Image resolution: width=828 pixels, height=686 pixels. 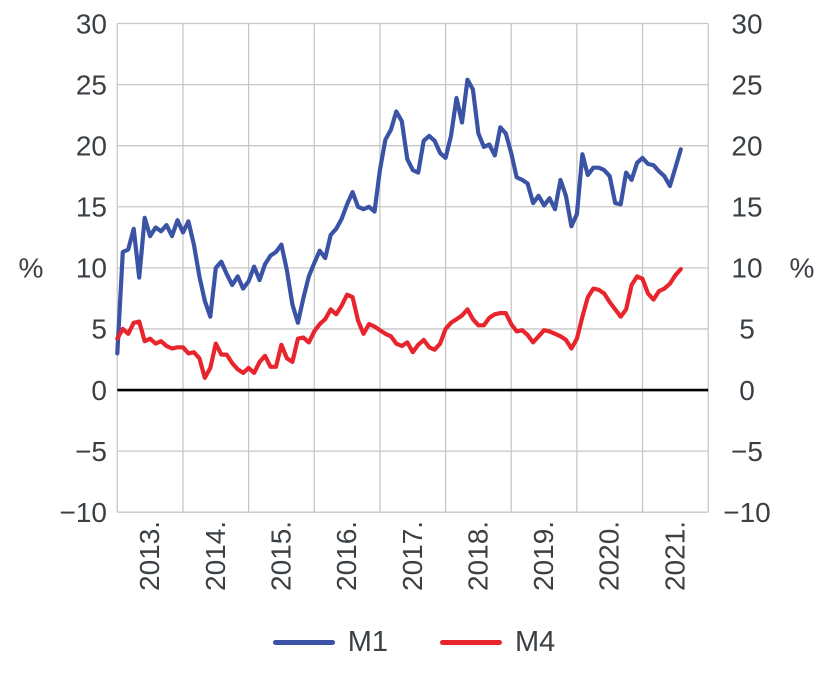 I want to click on y-tick-label-right: 10, so click(x=746, y=268).